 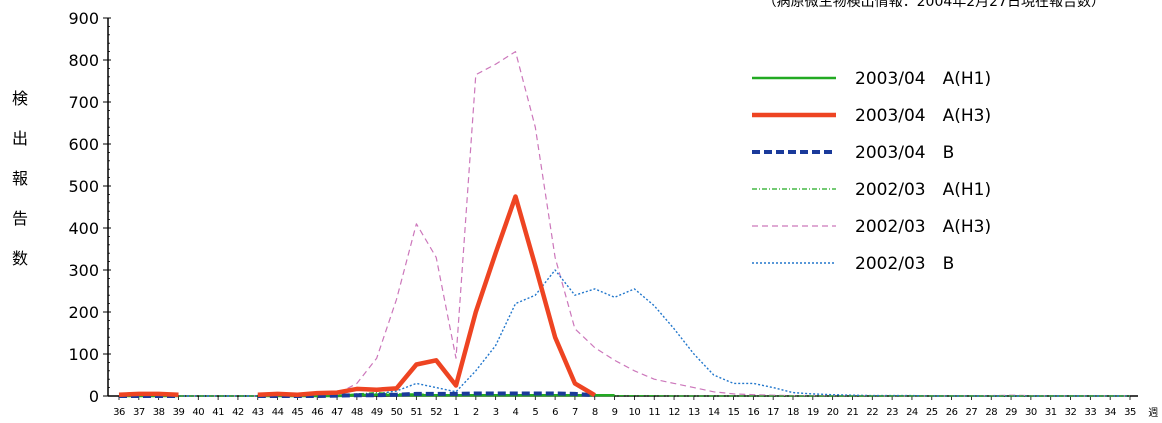 What do you see at coordinates (516, 412) in the screenshot?
I see `x-tick-label: 4` at bounding box center [516, 412].